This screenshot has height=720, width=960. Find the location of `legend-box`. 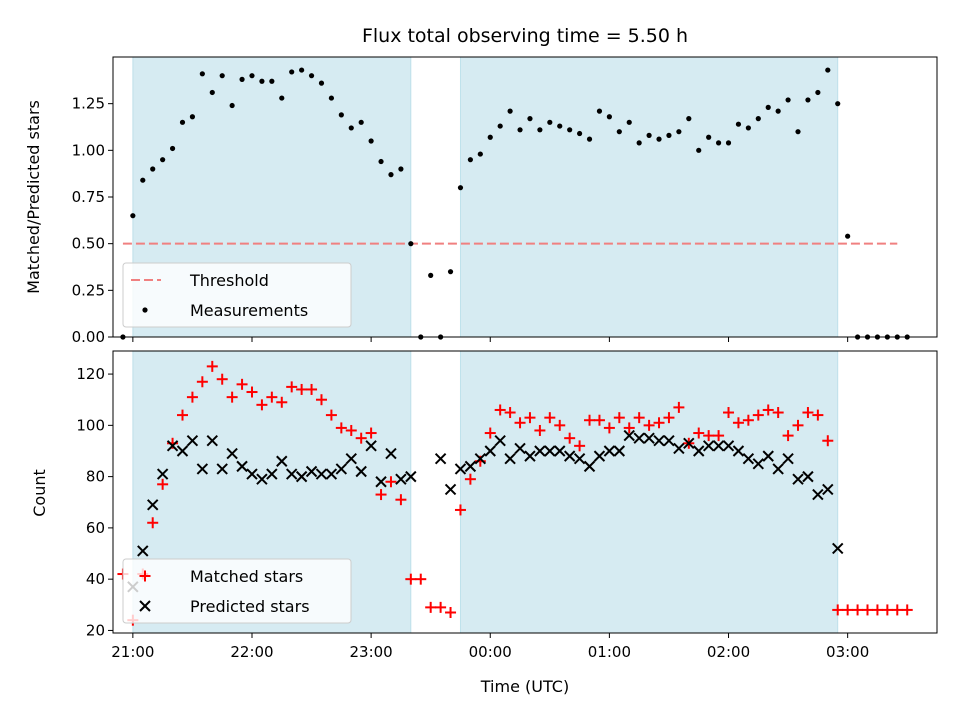

legend-box is located at coordinates (237, 295).